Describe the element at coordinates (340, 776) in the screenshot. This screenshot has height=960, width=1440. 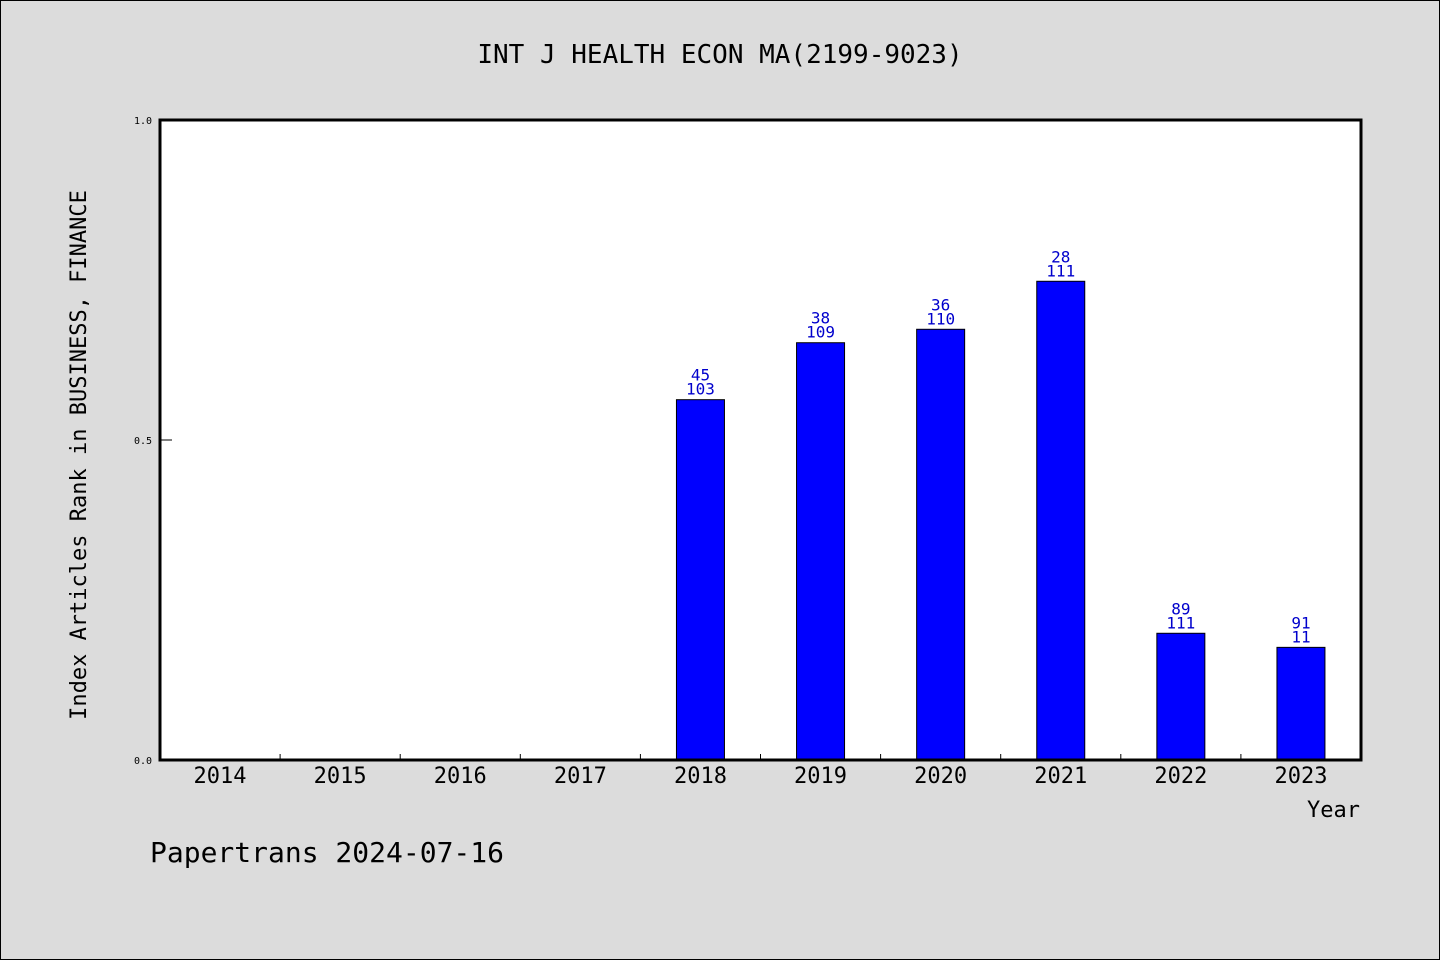
I see `x-tick-label: 2015` at that location.